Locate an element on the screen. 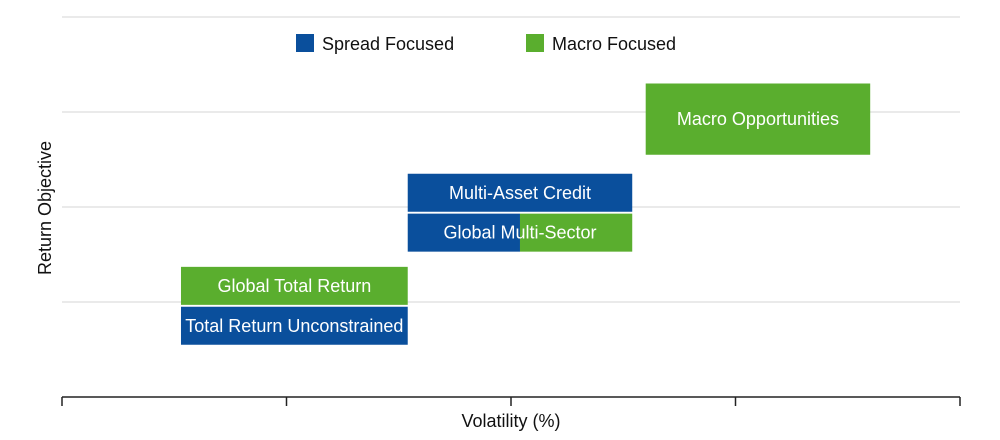 This screenshot has width=1000, height=440. legend-label-spread-focused: Spread Focused is located at coordinates (388, 44).